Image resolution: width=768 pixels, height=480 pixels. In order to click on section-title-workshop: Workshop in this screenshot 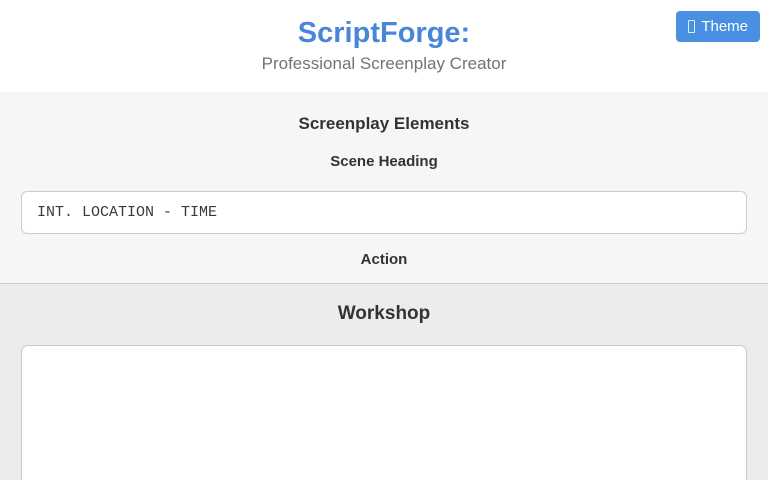, I will do `click(384, 313)`.